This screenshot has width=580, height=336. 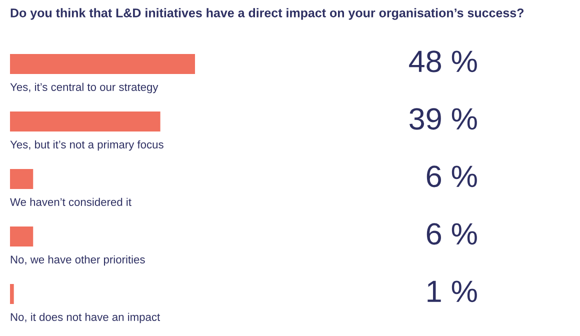 I want to click on text: Do you think that L&D initiatives have a direct impact on your organisation’s success?, so click(x=267, y=14).